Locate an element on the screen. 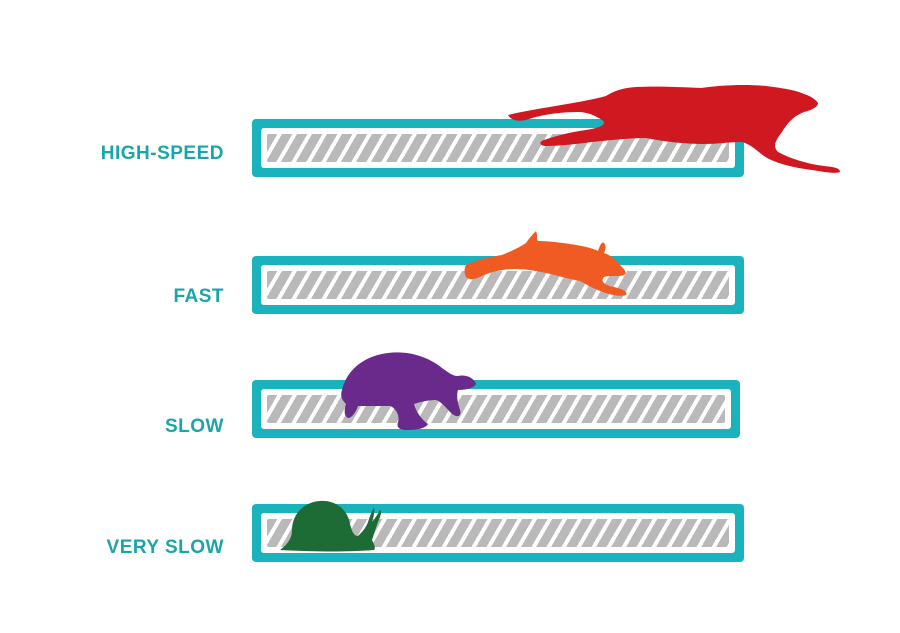 The image size is (900, 633). speed-label: HIGH-SPEED is located at coordinates (162, 153).